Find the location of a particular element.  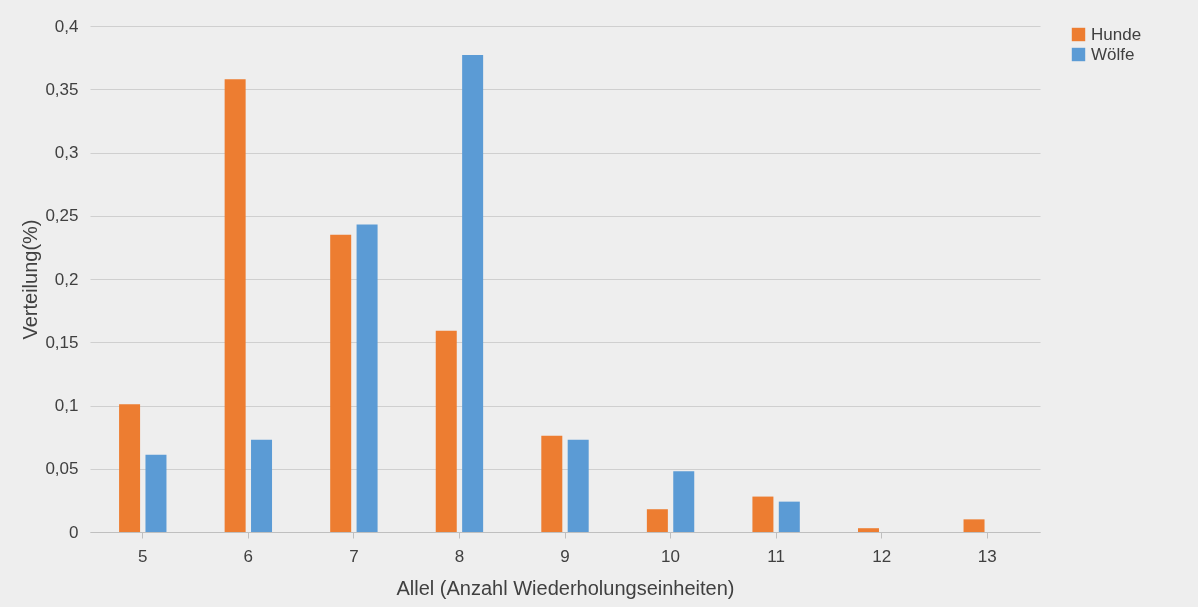

y-tick-label: 0 is located at coordinates (74, 532).